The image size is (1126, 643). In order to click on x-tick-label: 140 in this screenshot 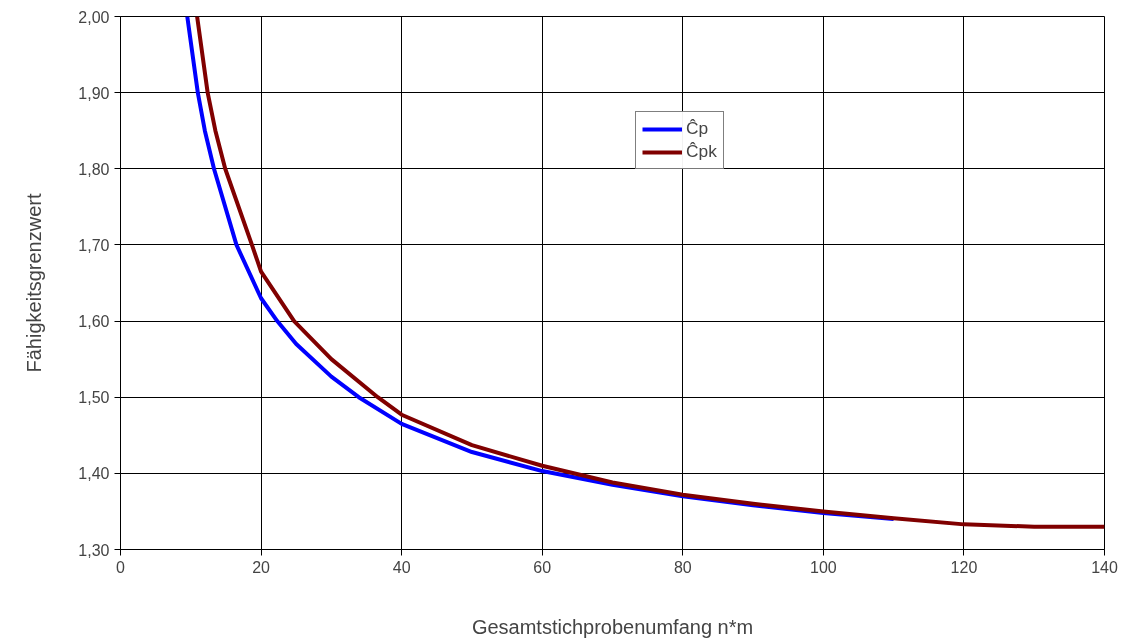, I will do `click(1104, 567)`.